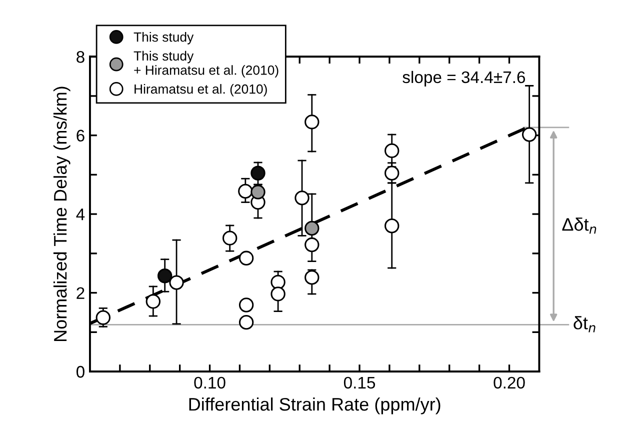 The image size is (627, 429). I want to click on annotation: slope = 34.4±7.6, so click(464, 78).